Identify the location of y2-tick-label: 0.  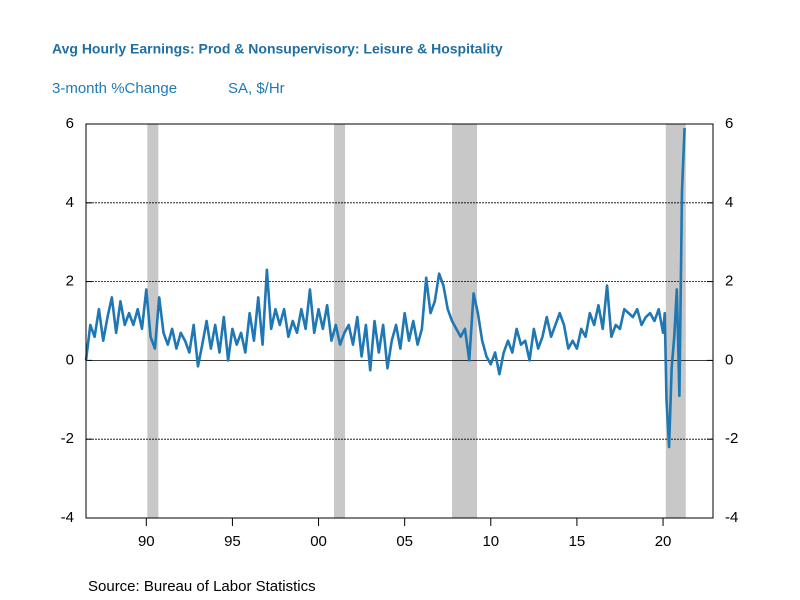
(729, 359).